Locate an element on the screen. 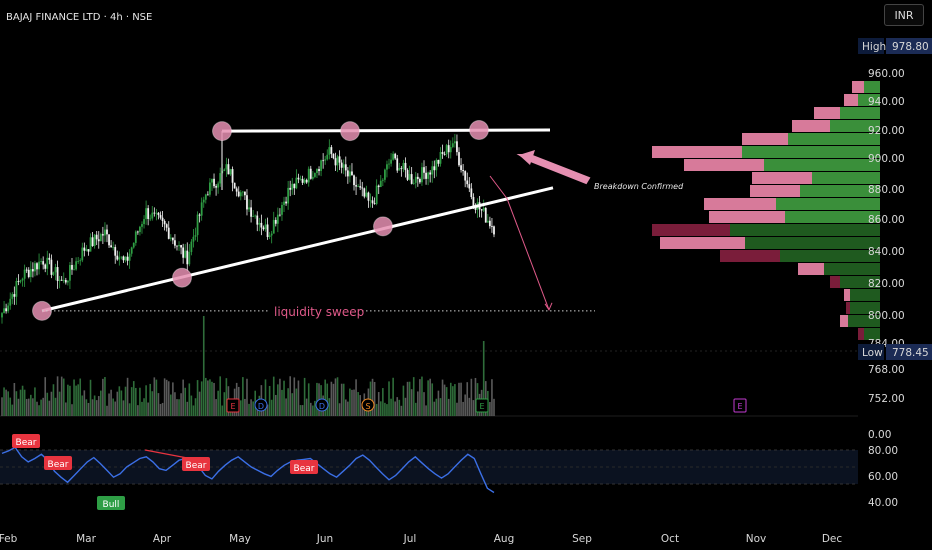  time-tick: Aug is located at coordinates (504, 539).